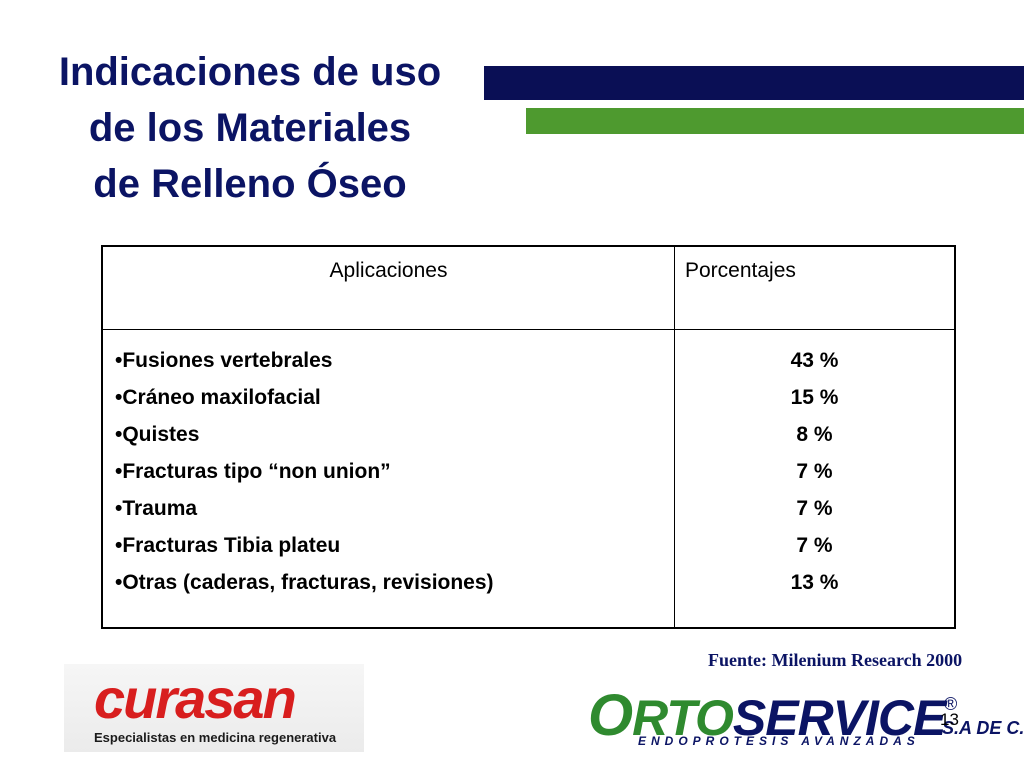 This screenshot has height=768, width=1024. I want to click on percent-value: 43 %, so click(814, 360).